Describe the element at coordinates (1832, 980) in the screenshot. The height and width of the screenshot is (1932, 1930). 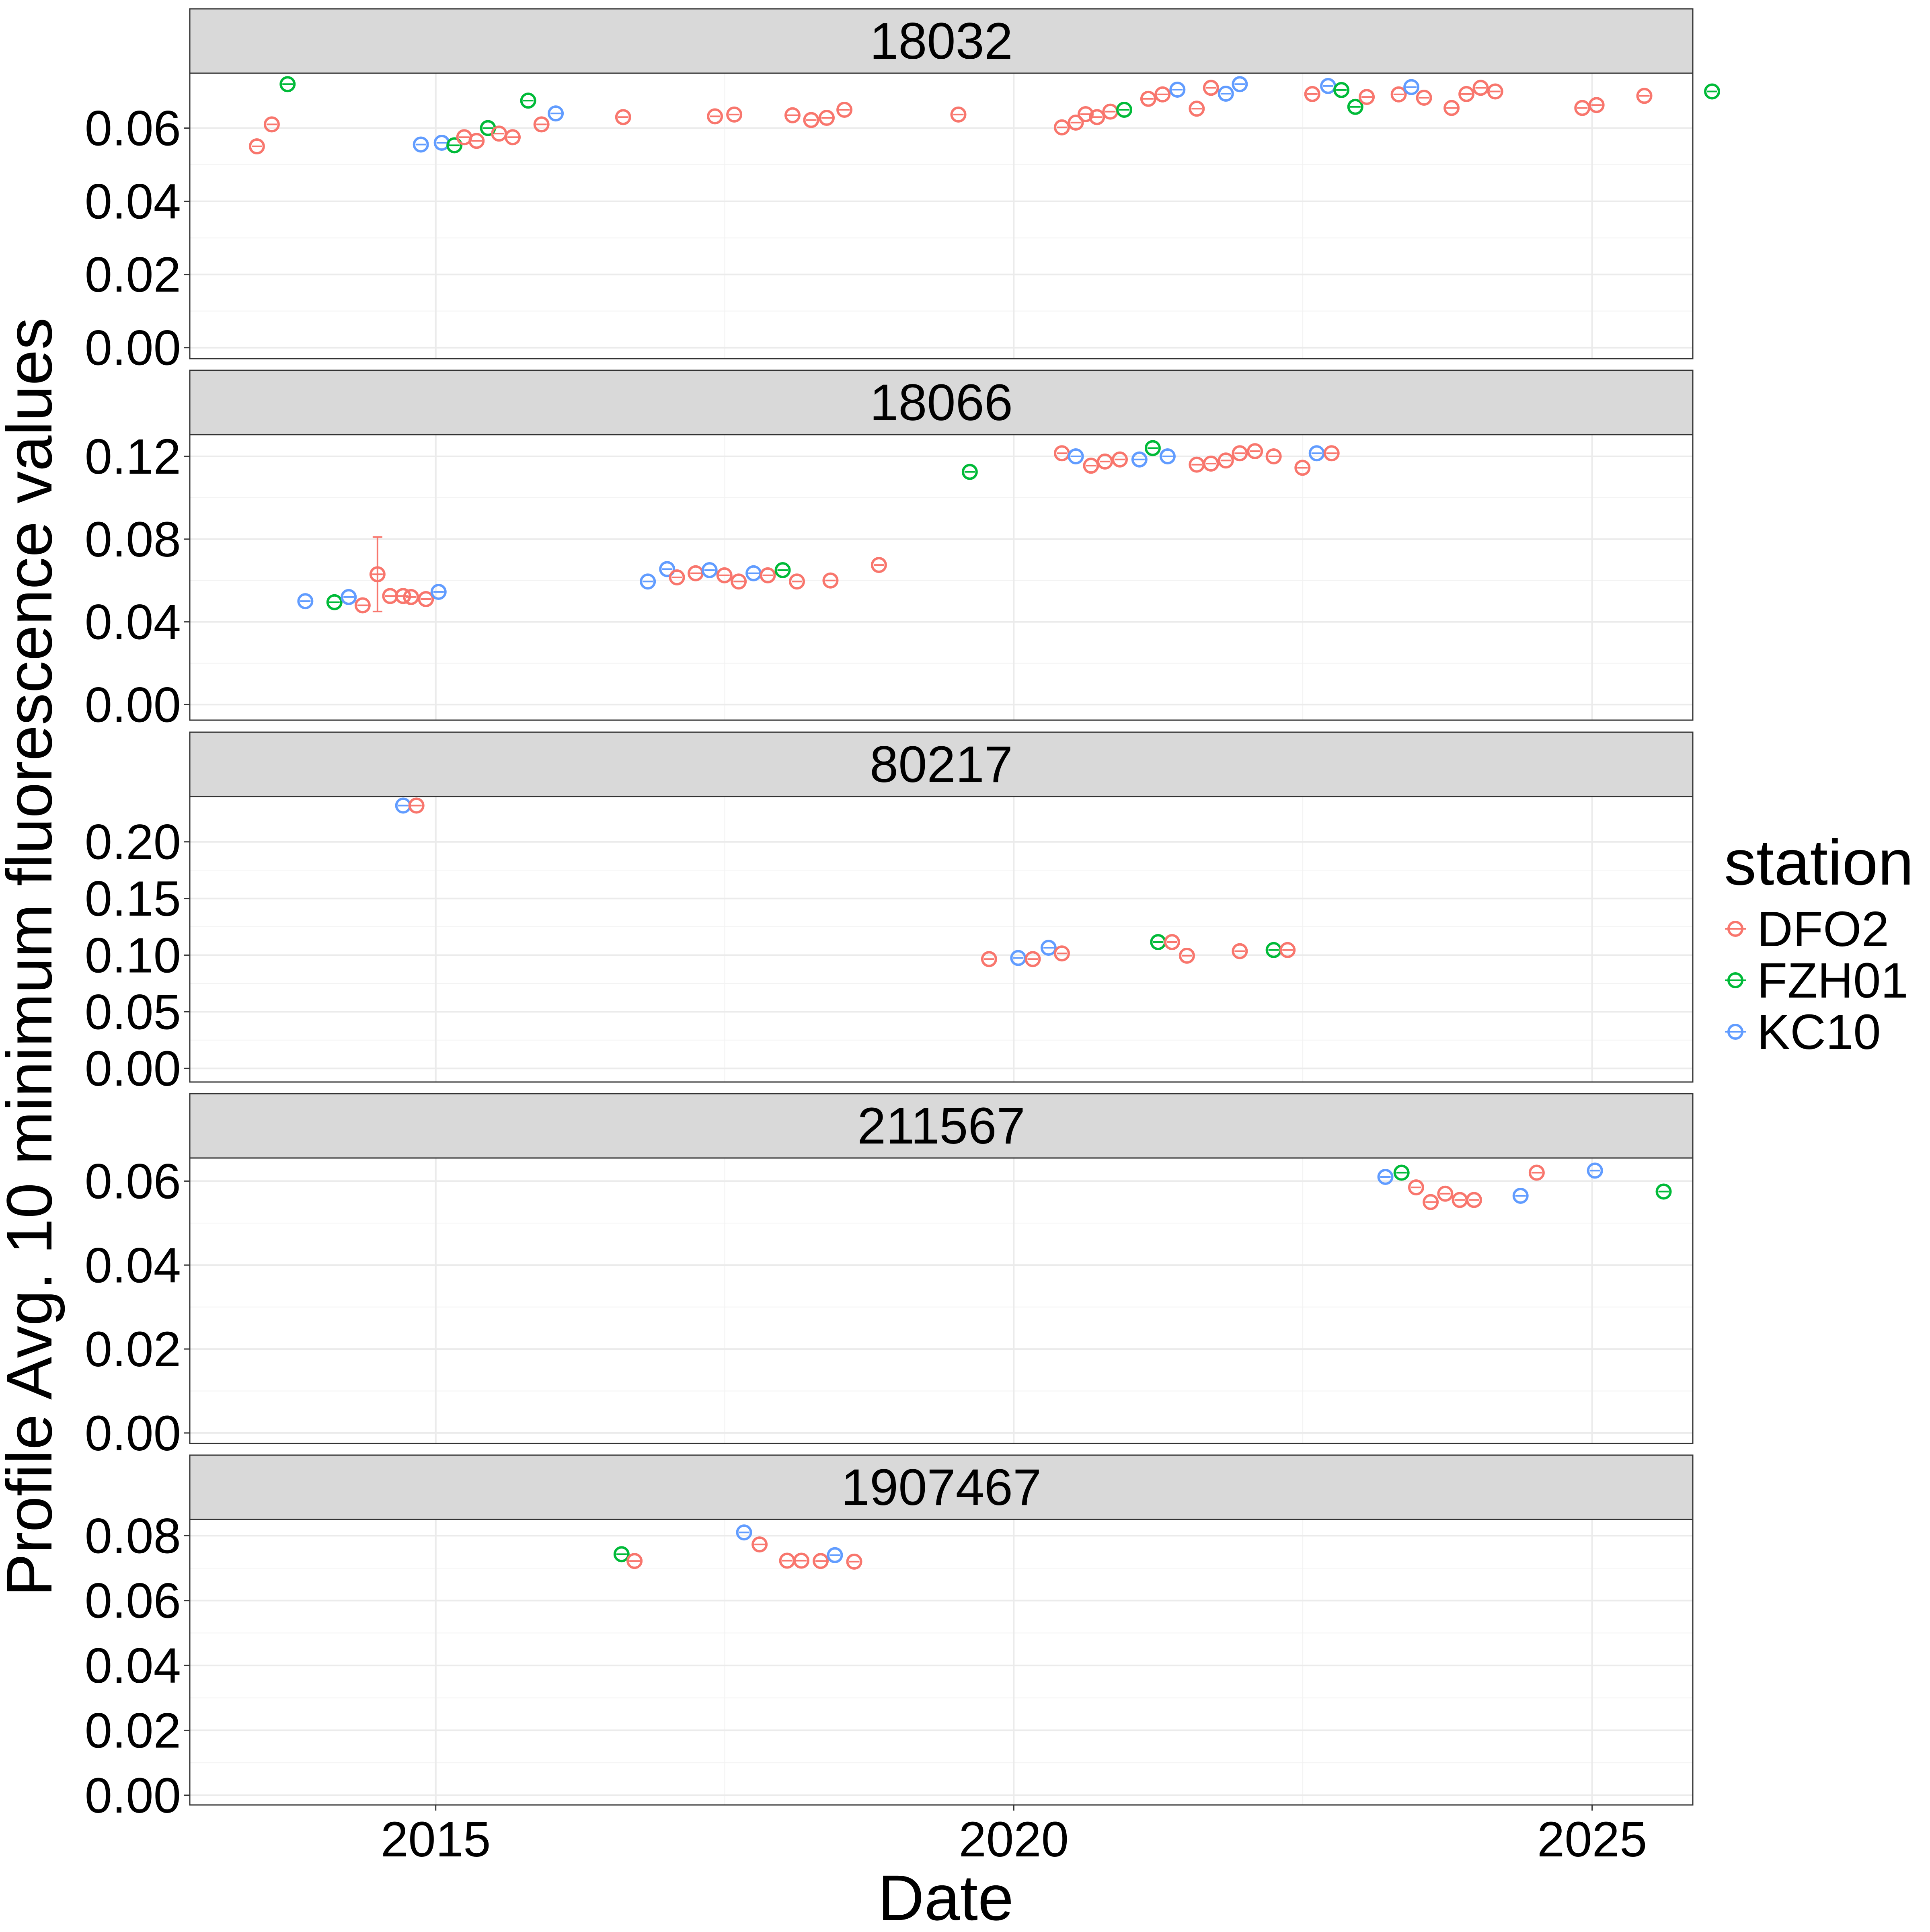
I see `legend-label: FZH01` at that location.